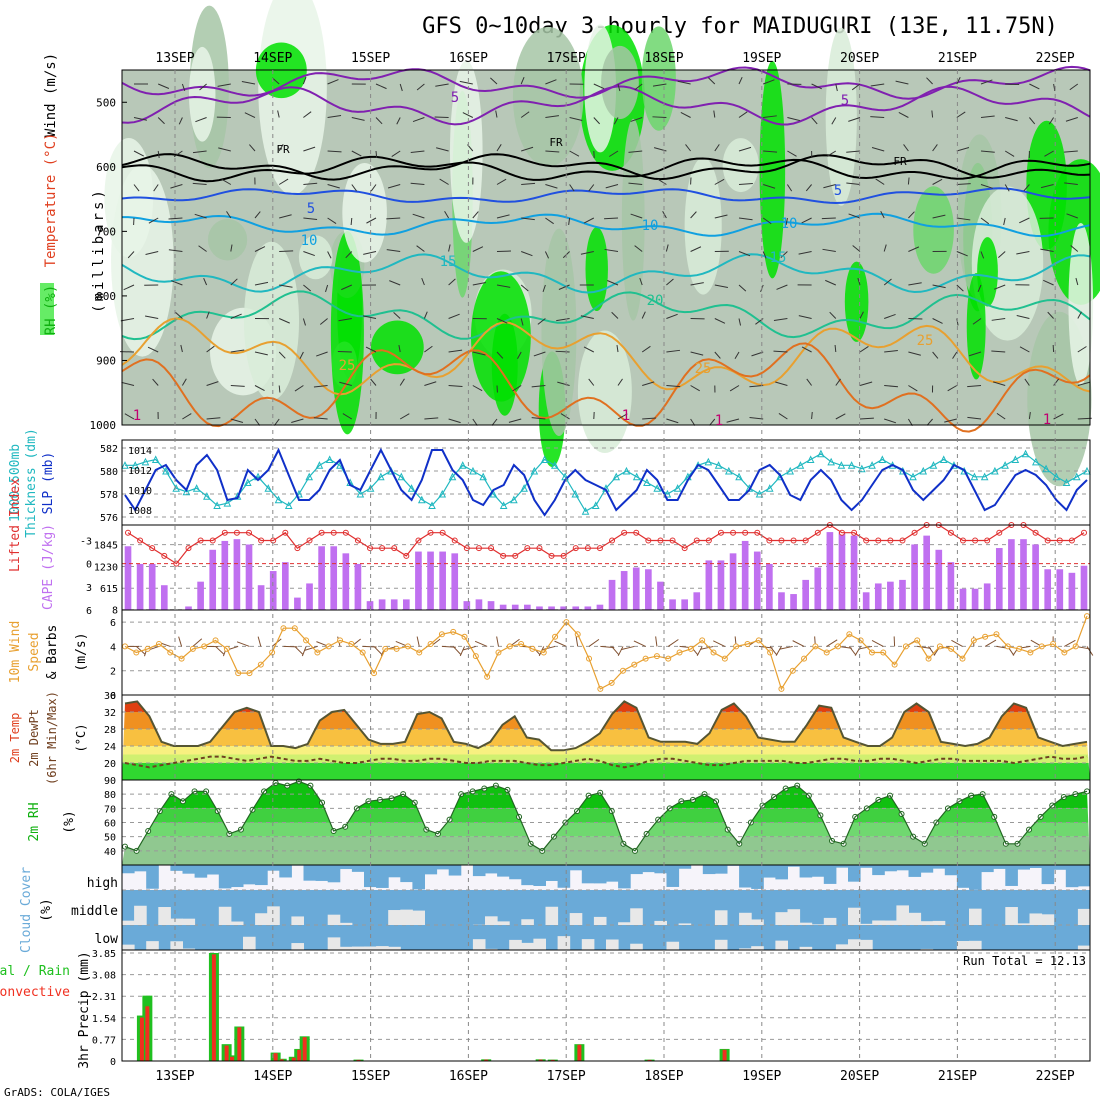  What do you see at coordinates (113, 1062) in the screenshot?
I see `precip-tick: 0` at bounding box center [113, 1062].